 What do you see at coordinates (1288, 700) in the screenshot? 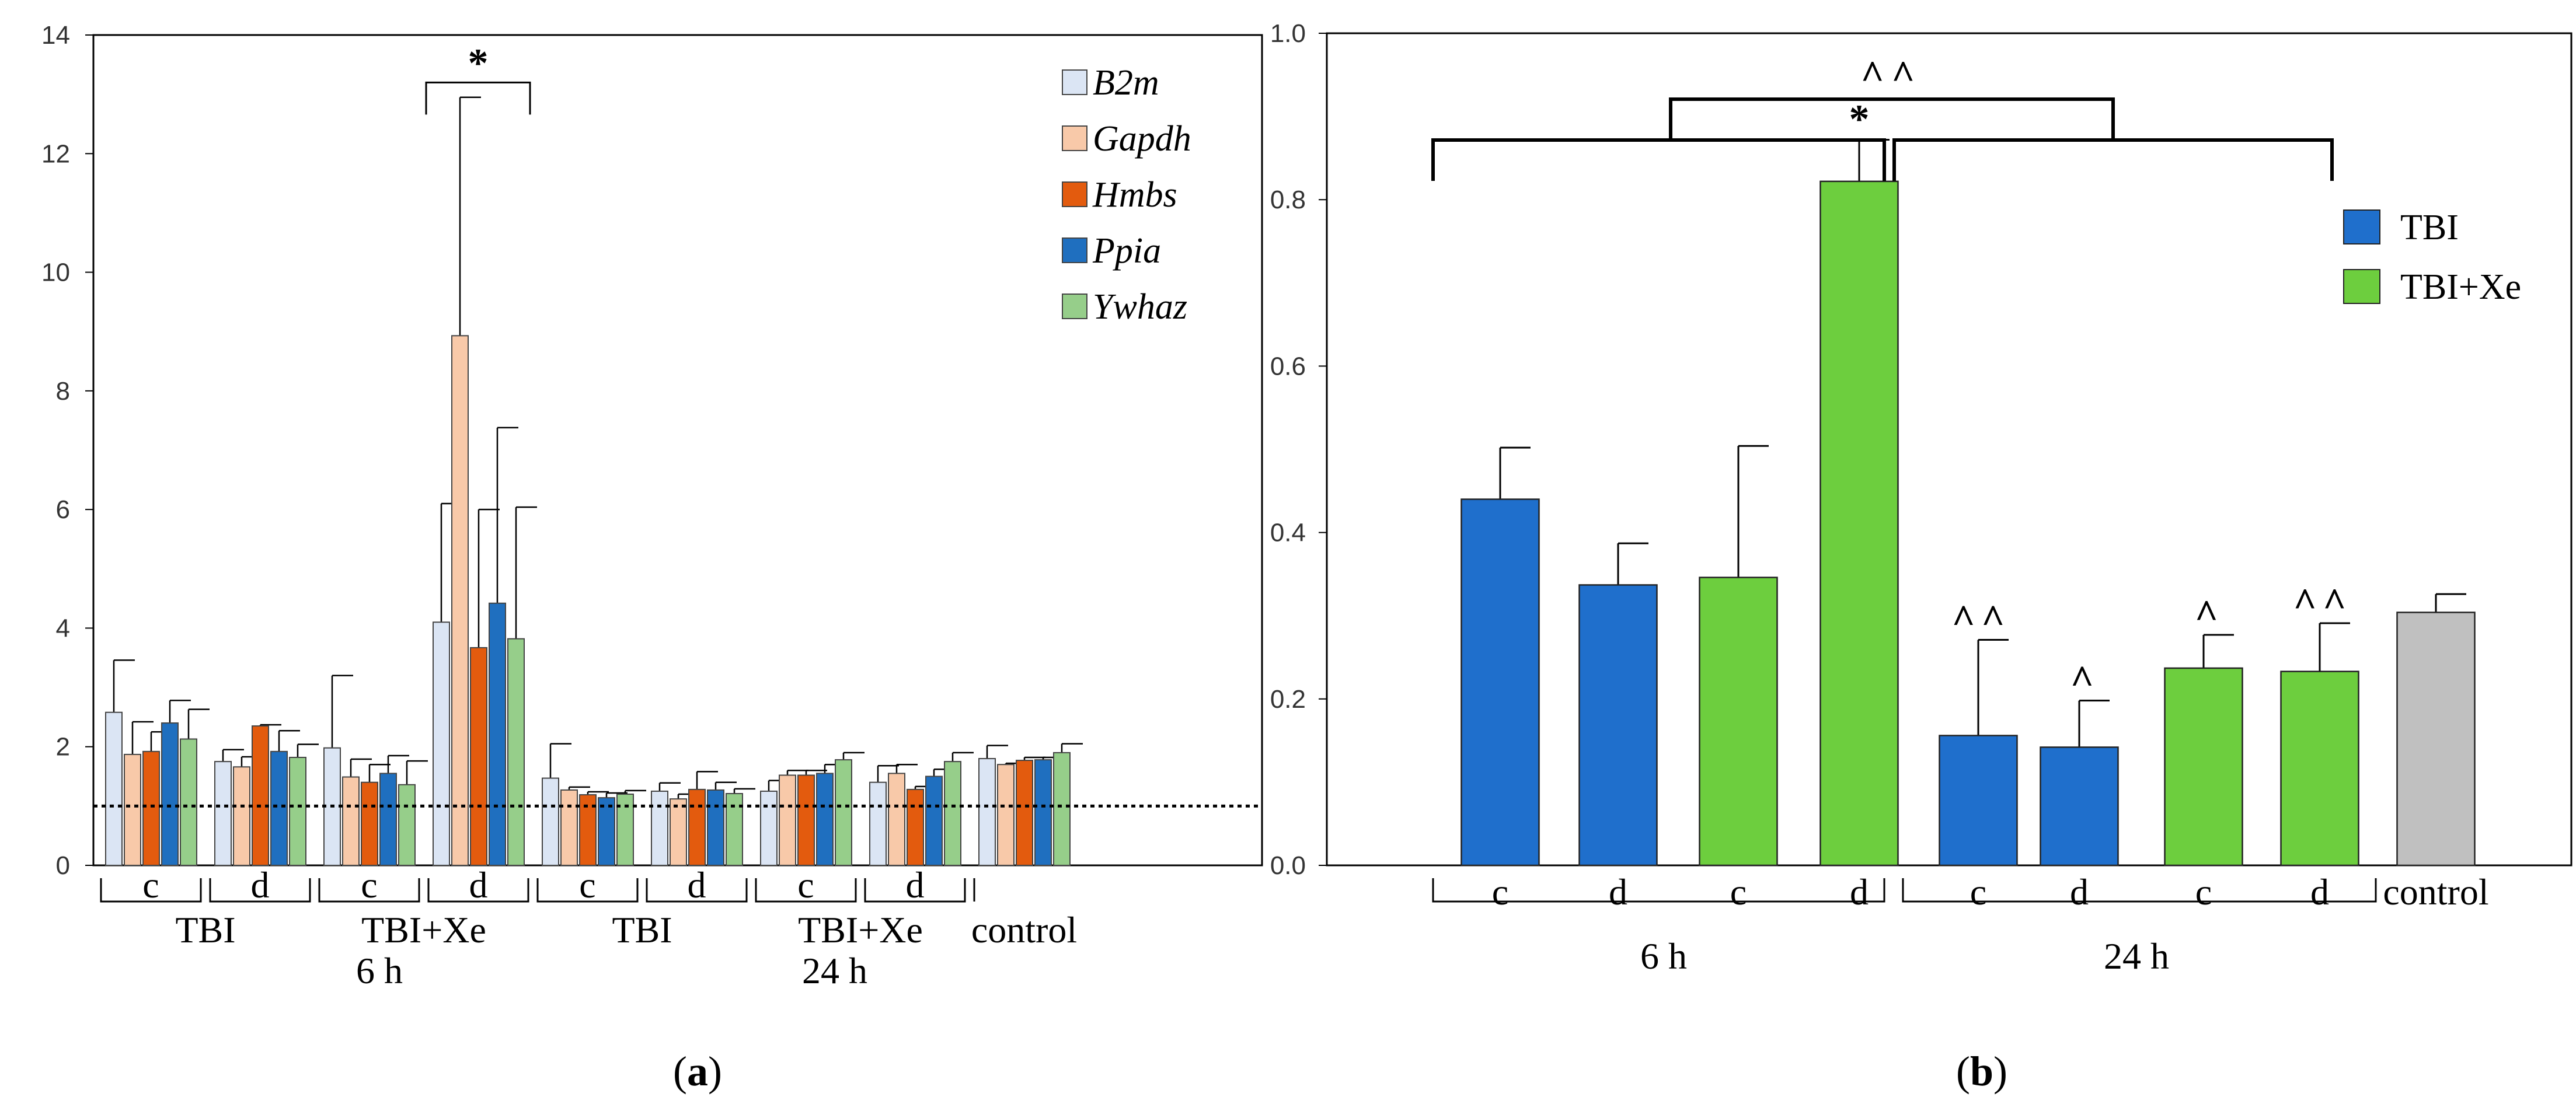
I see `y-tick-label: 0.2` at bounding box center [1288, 700].